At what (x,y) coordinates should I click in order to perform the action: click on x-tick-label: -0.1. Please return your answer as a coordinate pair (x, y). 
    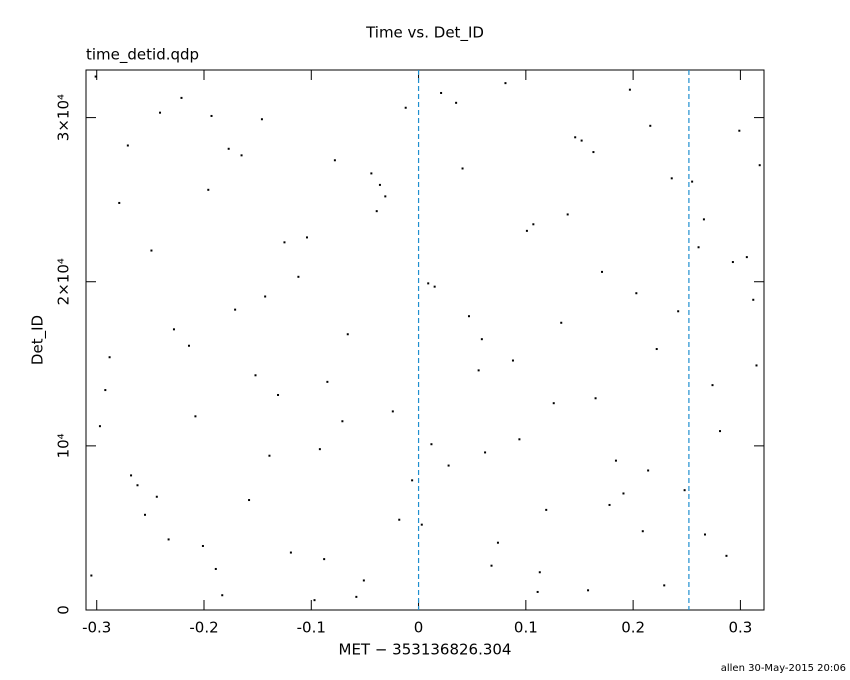
    Looking at the image, I should click on (311, 628).